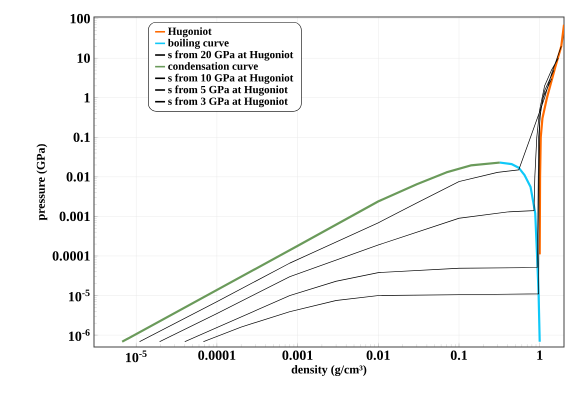 The image size is (582, 405). Describe the element at coordinates (75, 217) in the screenshot. I see `y-tick-label: 0.001` at that location.